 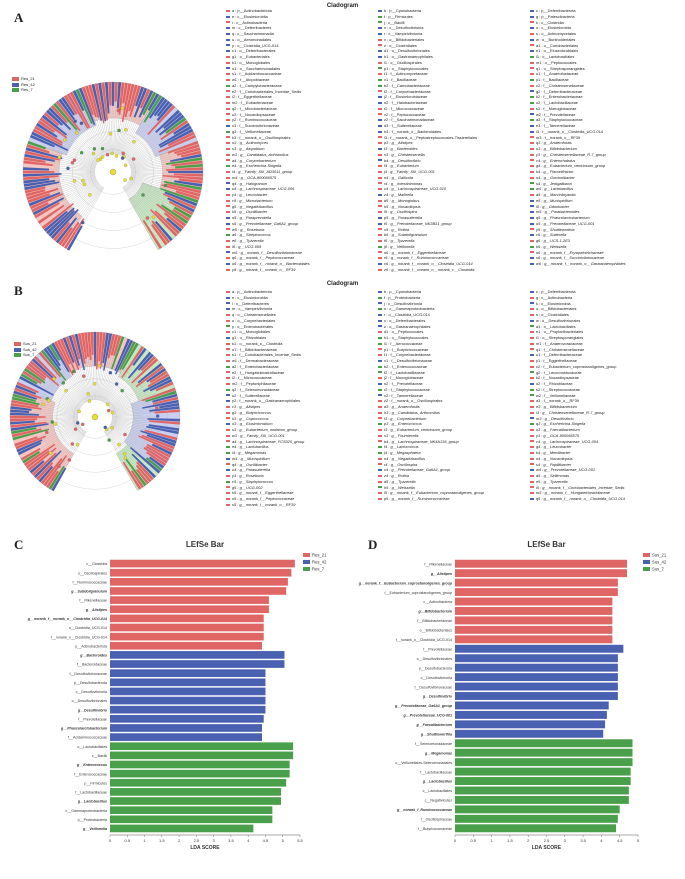 What do you see at coordinates (577, 419) in the screenshot?
I see `taxa-entry: m3 : g__Desulfovibrio` at bounding box center [577, 419].